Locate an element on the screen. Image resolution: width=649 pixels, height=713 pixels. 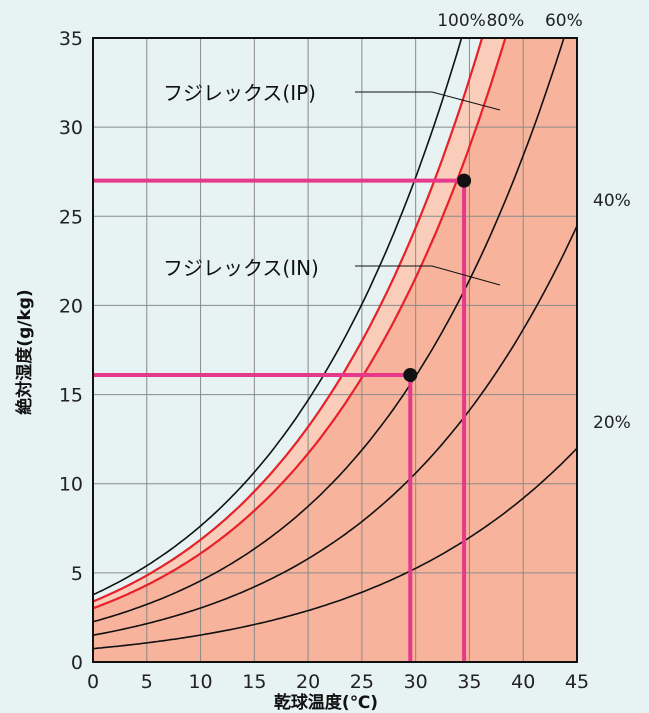
y-axis-label: 絶対湿度(g/kg) is located at coordinates (24, 351).